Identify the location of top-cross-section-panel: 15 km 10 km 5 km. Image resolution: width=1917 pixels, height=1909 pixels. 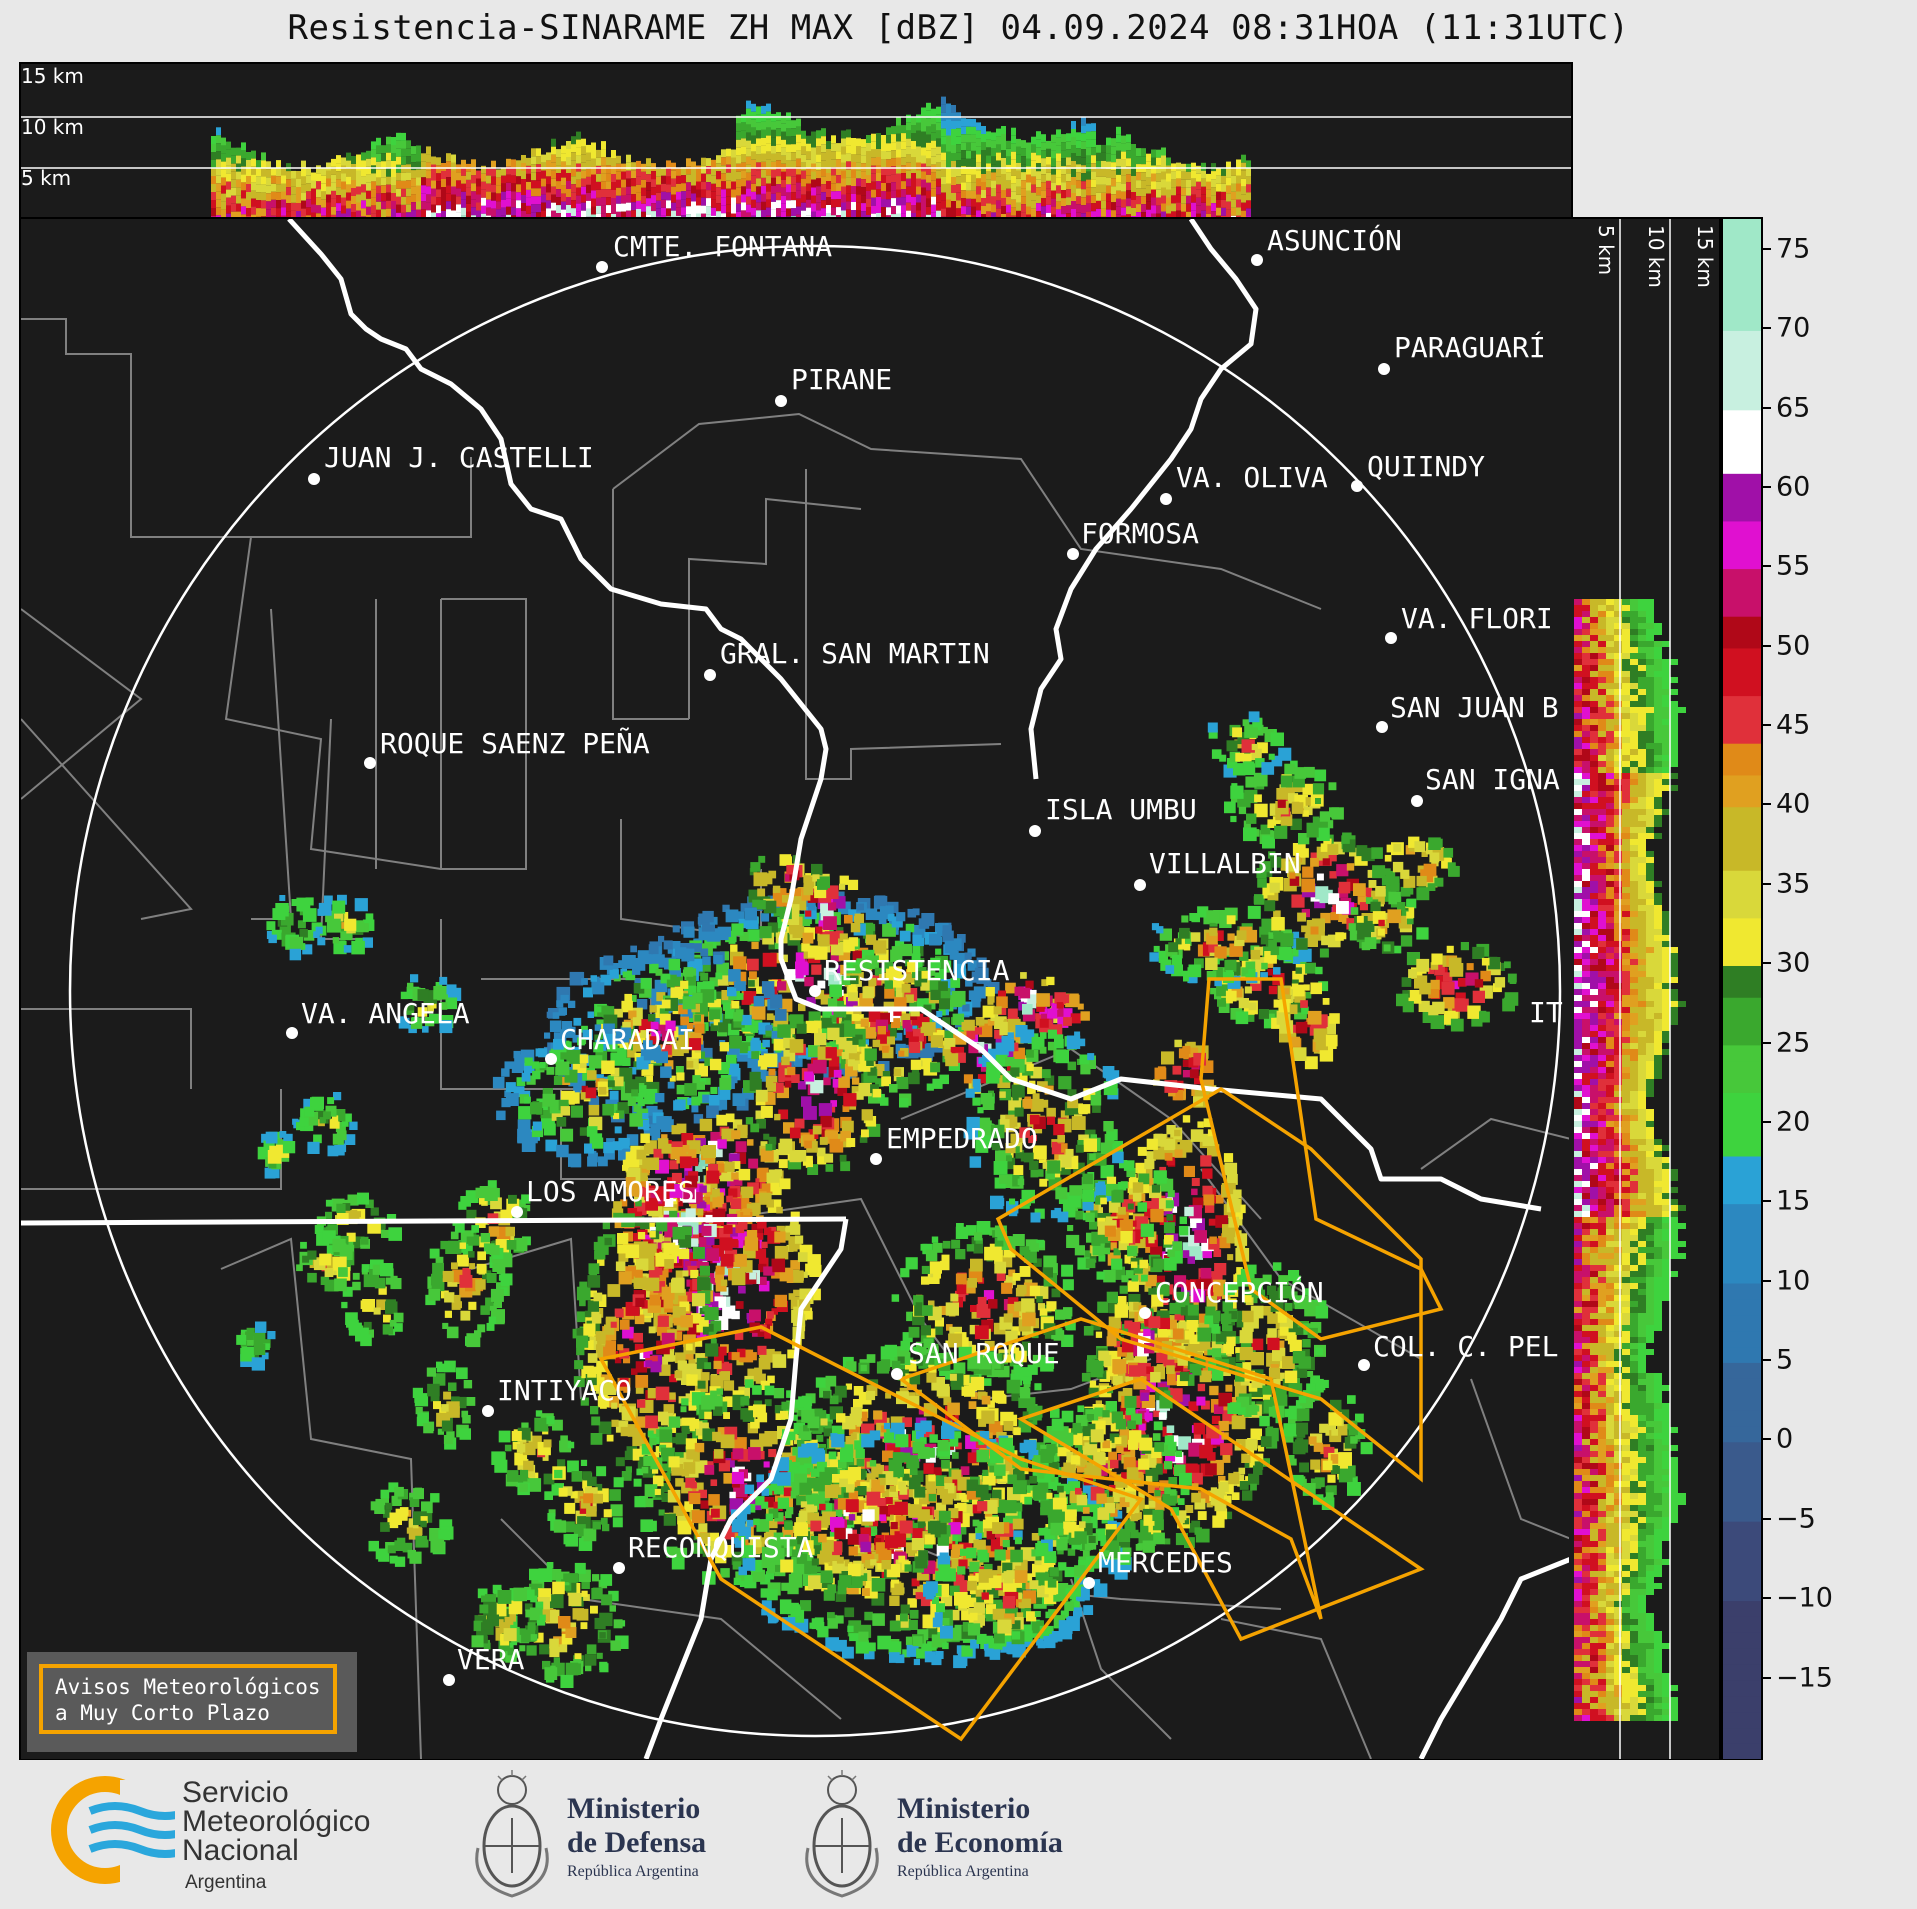
(796, 141).